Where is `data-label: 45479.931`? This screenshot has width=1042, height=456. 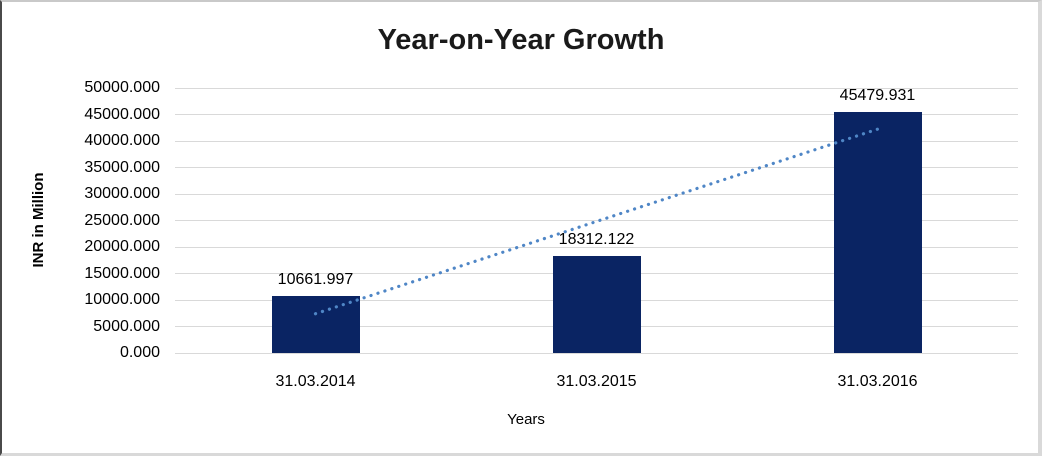
data-label: 45479.931 is located at coordinates (877, 95).